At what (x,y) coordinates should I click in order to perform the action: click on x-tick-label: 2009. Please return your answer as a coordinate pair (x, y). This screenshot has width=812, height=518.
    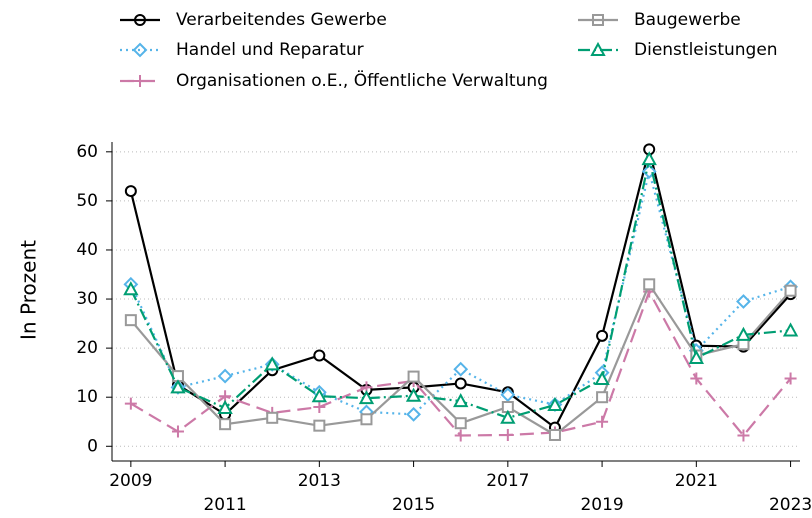
    Looking at the image, I should click on (130, 481).